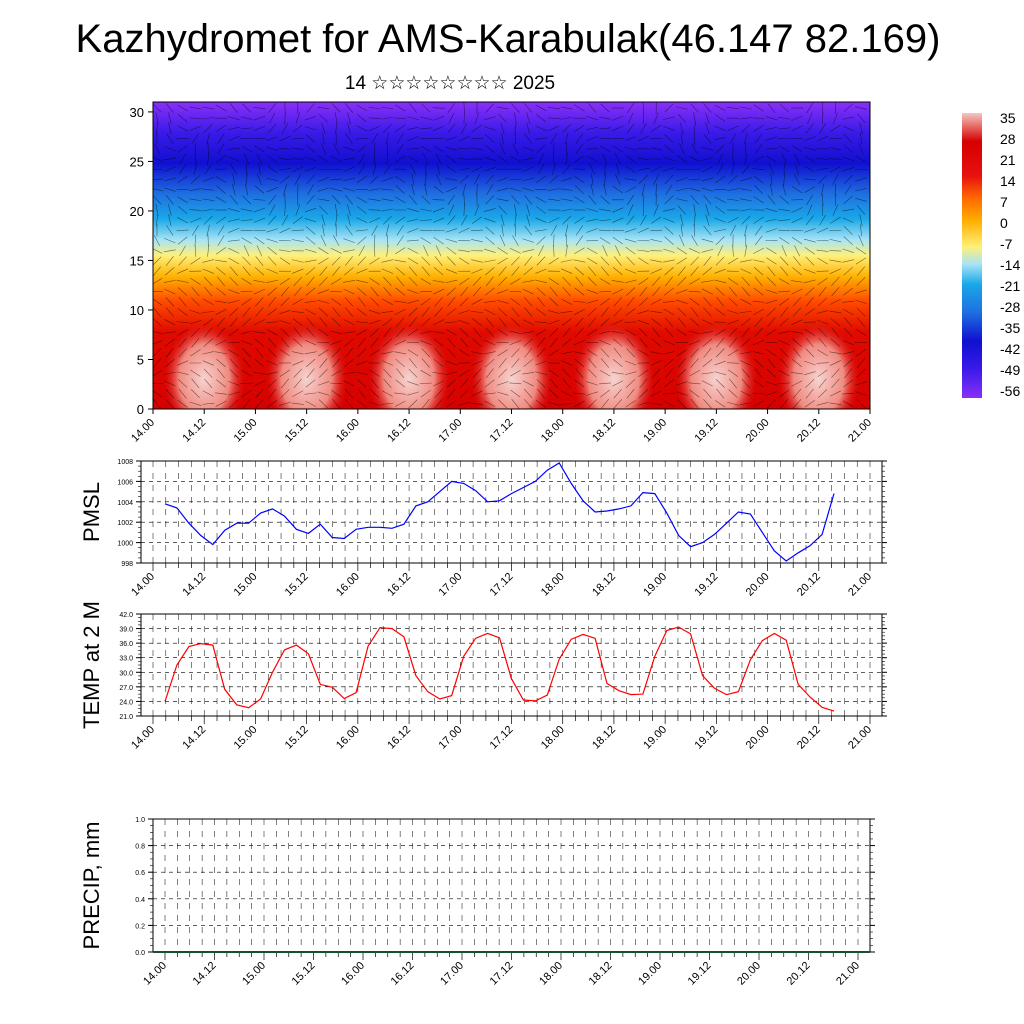 The height and width of the screenshot is (1024, 1024). I want to click on y-tick-label: 30, so click(137, 112).